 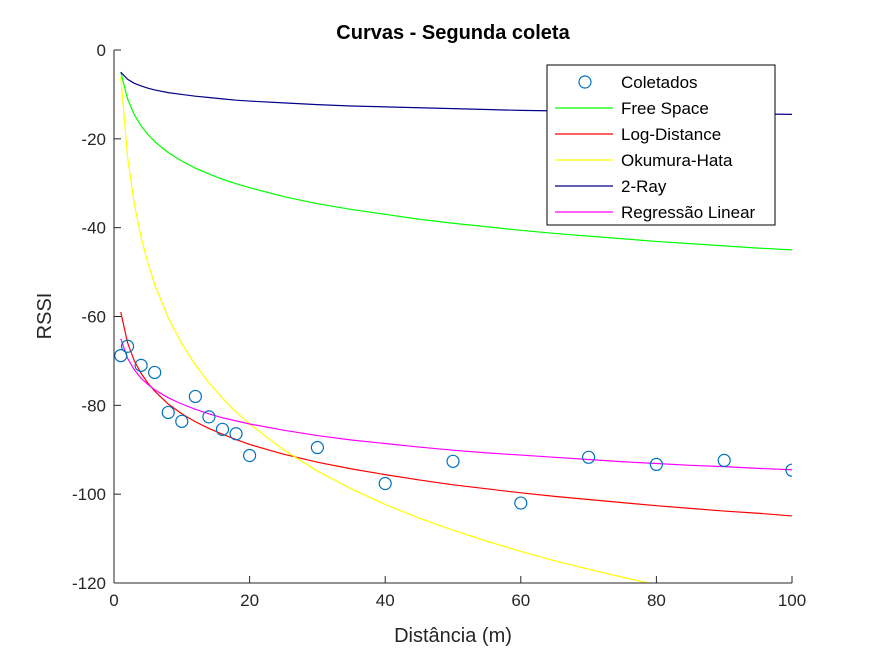 What do you see at coordinates (659, 82) in the screenshot?
I see `legend-label: Coletados` at bounding box center [659, 82].